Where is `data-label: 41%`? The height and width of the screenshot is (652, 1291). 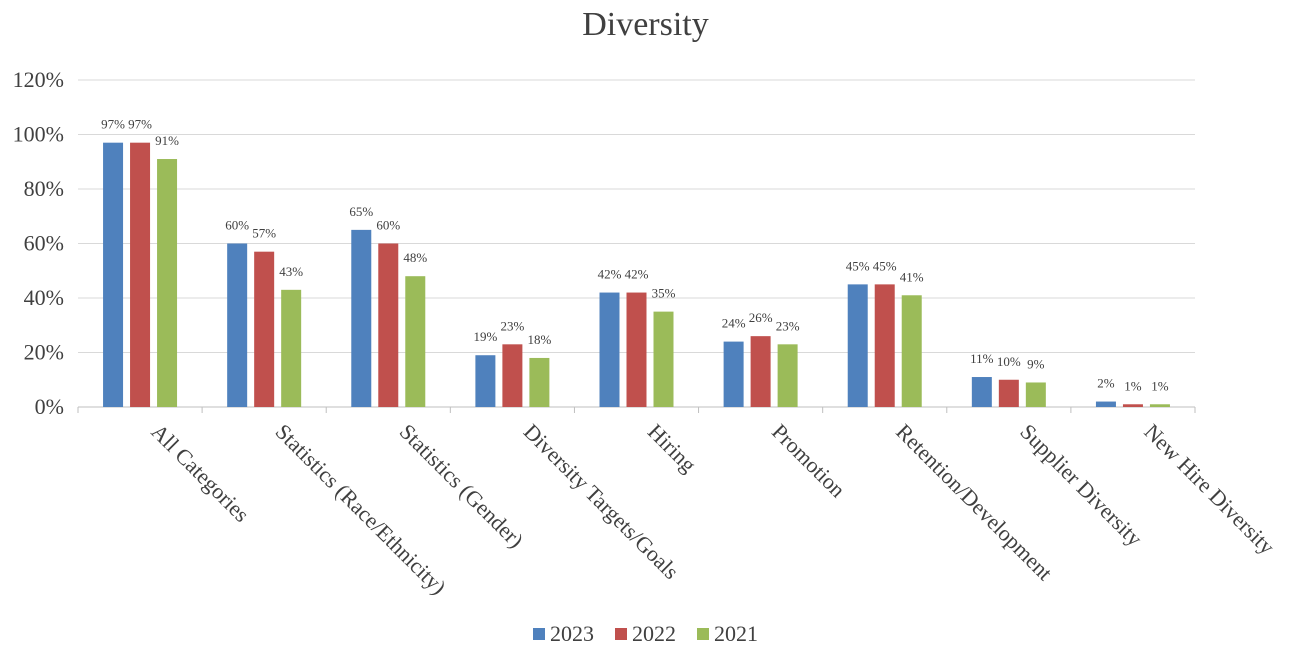 data-label: 41% is located at coordinates (912, 276).